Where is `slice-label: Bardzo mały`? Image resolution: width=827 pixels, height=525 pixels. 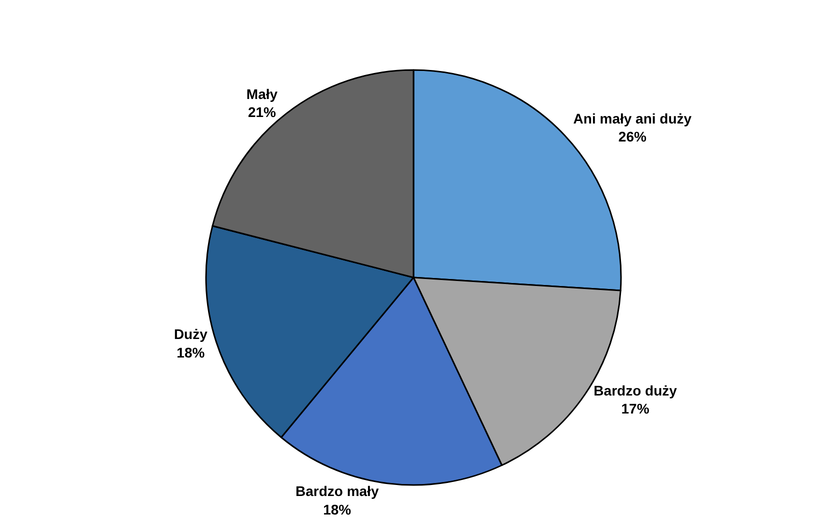 slice-label: Bardzo mały is located at coordinates (337, 491).